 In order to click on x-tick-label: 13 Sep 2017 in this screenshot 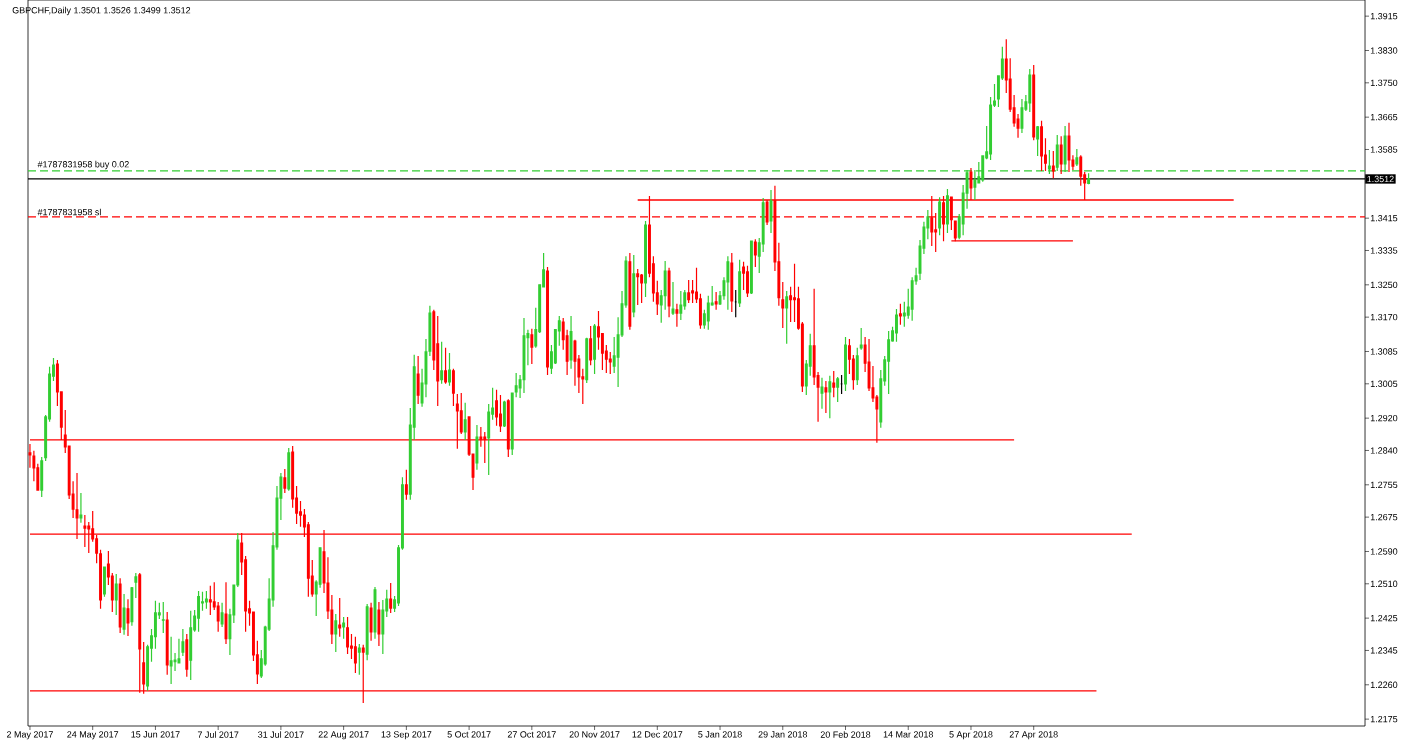, I will do `click(406, 735)`.